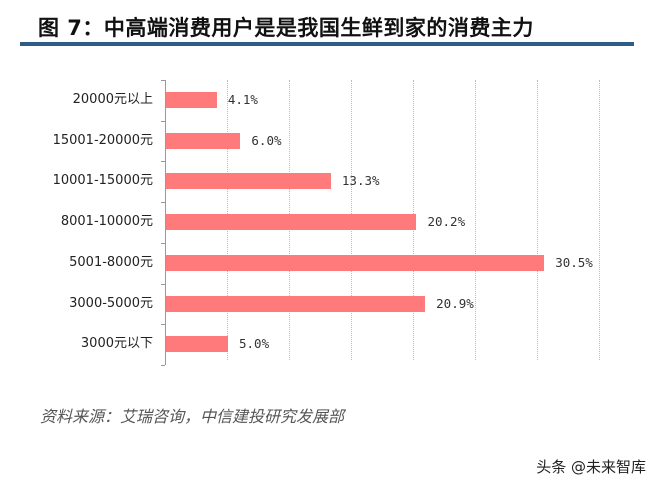  What do you see at coordinates (360, 181) in the screenshot?
I see `value-label: 13.3%` at bounding box center [360, 181].